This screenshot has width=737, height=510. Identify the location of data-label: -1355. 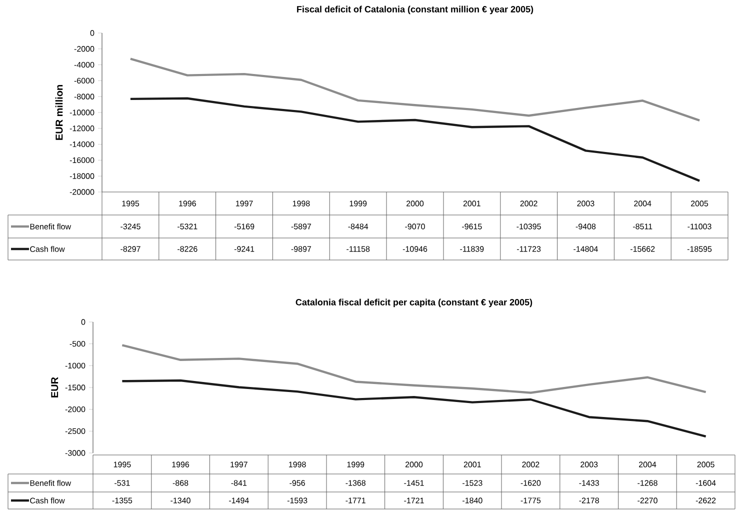
(122, 501).